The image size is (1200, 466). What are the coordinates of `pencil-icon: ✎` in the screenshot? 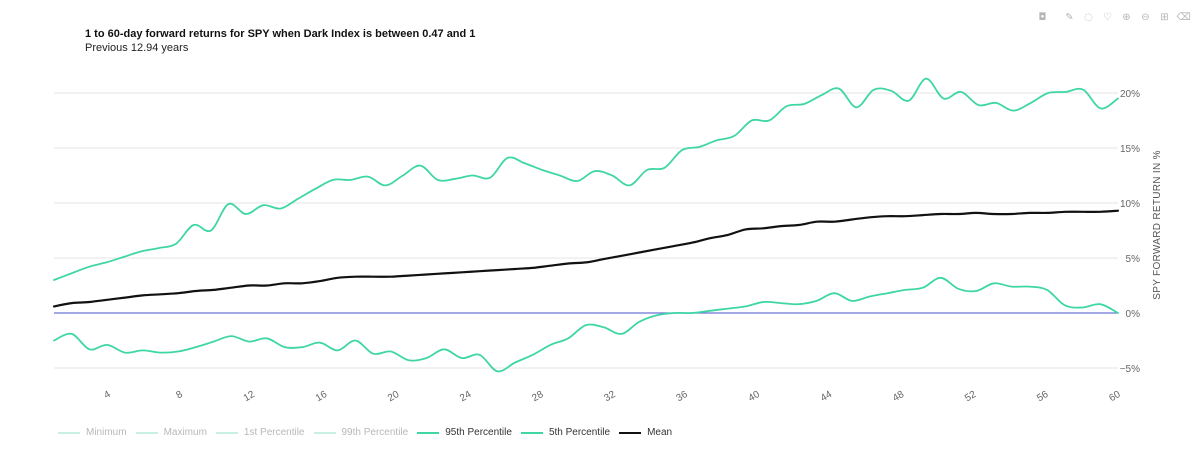 It's located at (1069, 17).